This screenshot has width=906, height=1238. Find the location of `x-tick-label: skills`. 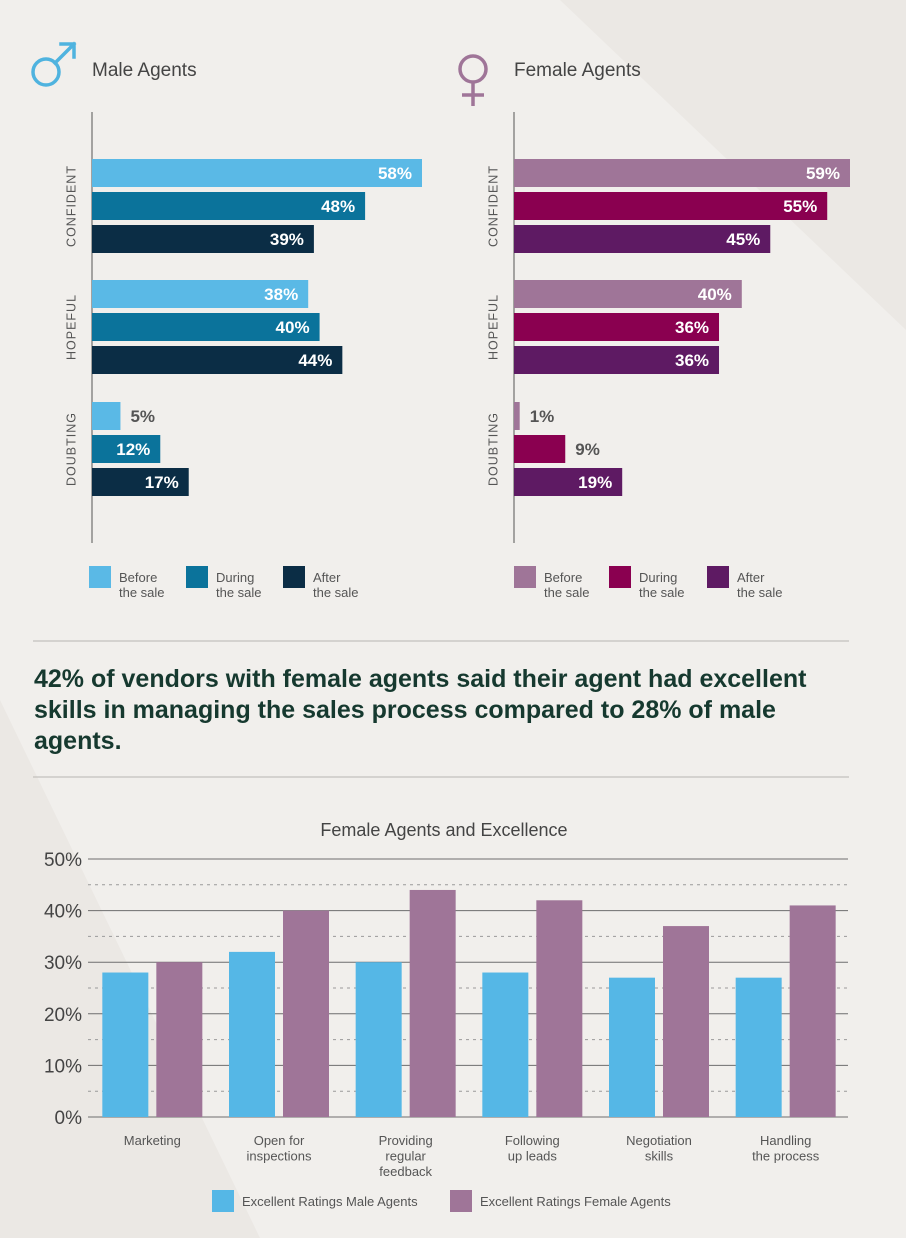

x-tick-label: skills is located at coordinates (659, 1156).